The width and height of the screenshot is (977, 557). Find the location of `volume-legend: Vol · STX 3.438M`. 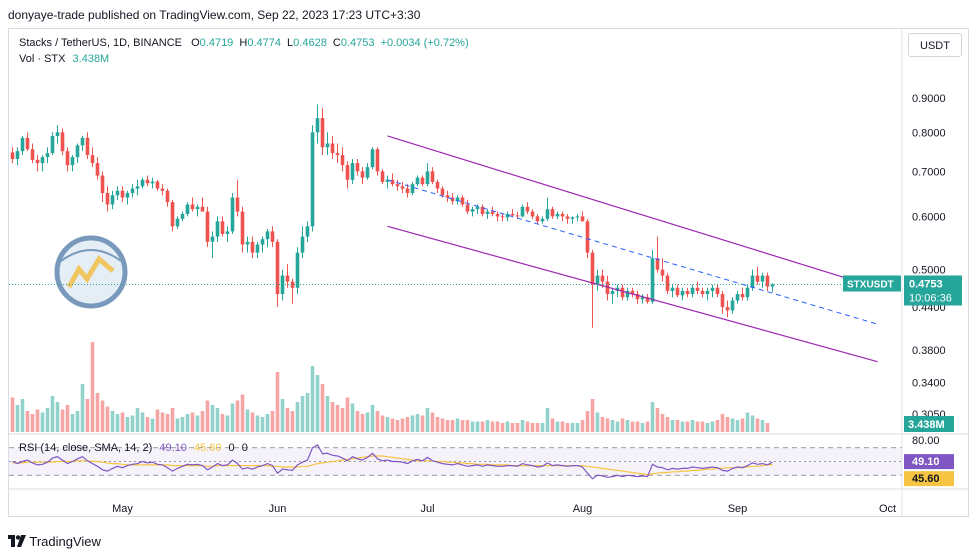

volume-legend: Vol · STX 3.438M is located at coordinates (64, 59).